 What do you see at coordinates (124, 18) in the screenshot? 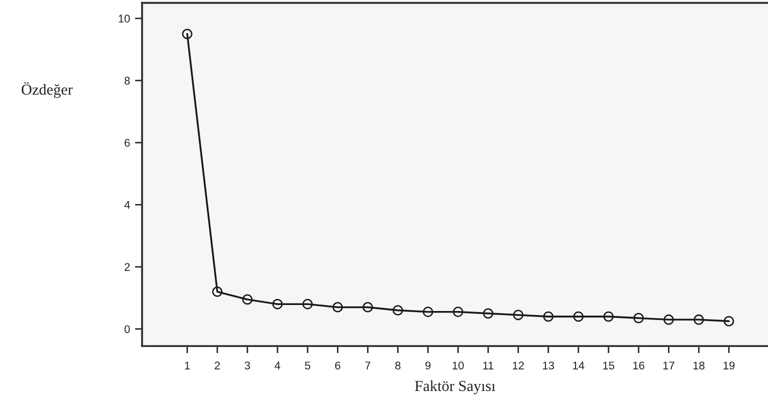
I see `y-tick-label: 10` at bounding box center [124, 18].